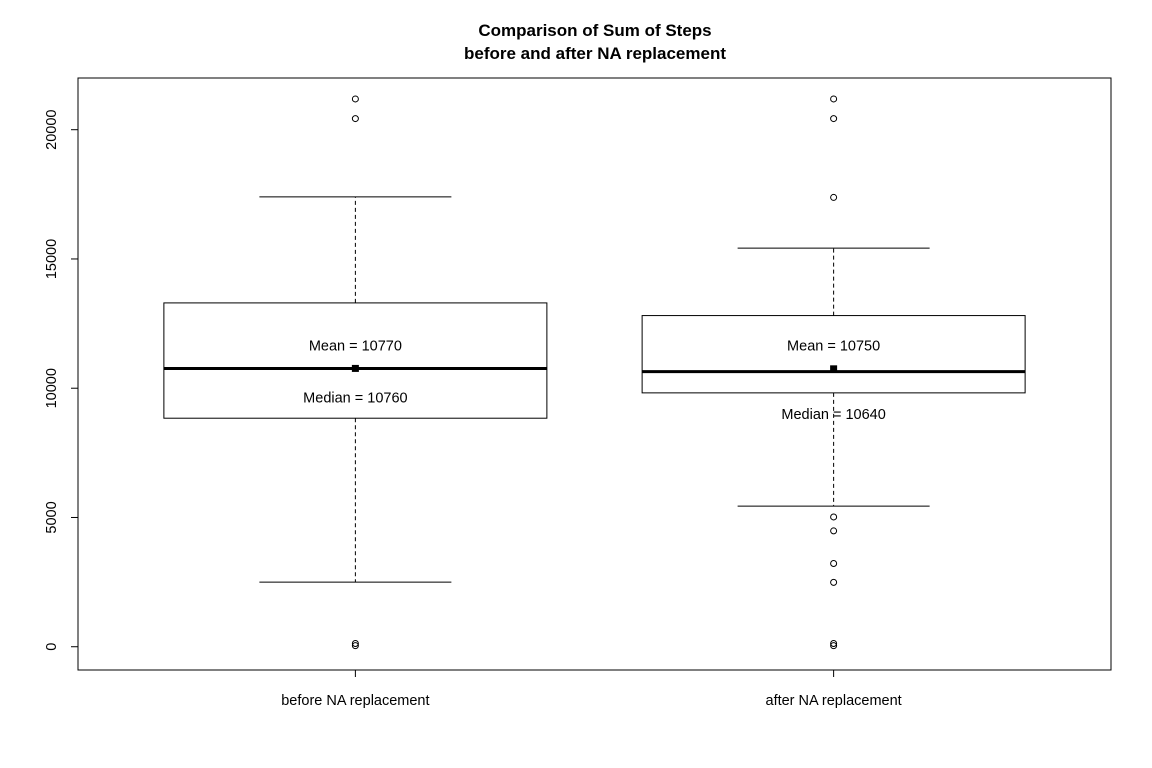 The image size is (1152, 768). Describe the element at coordinates (52, 259) in the screenshot. I see `y-tick-label: 15000` at that location.